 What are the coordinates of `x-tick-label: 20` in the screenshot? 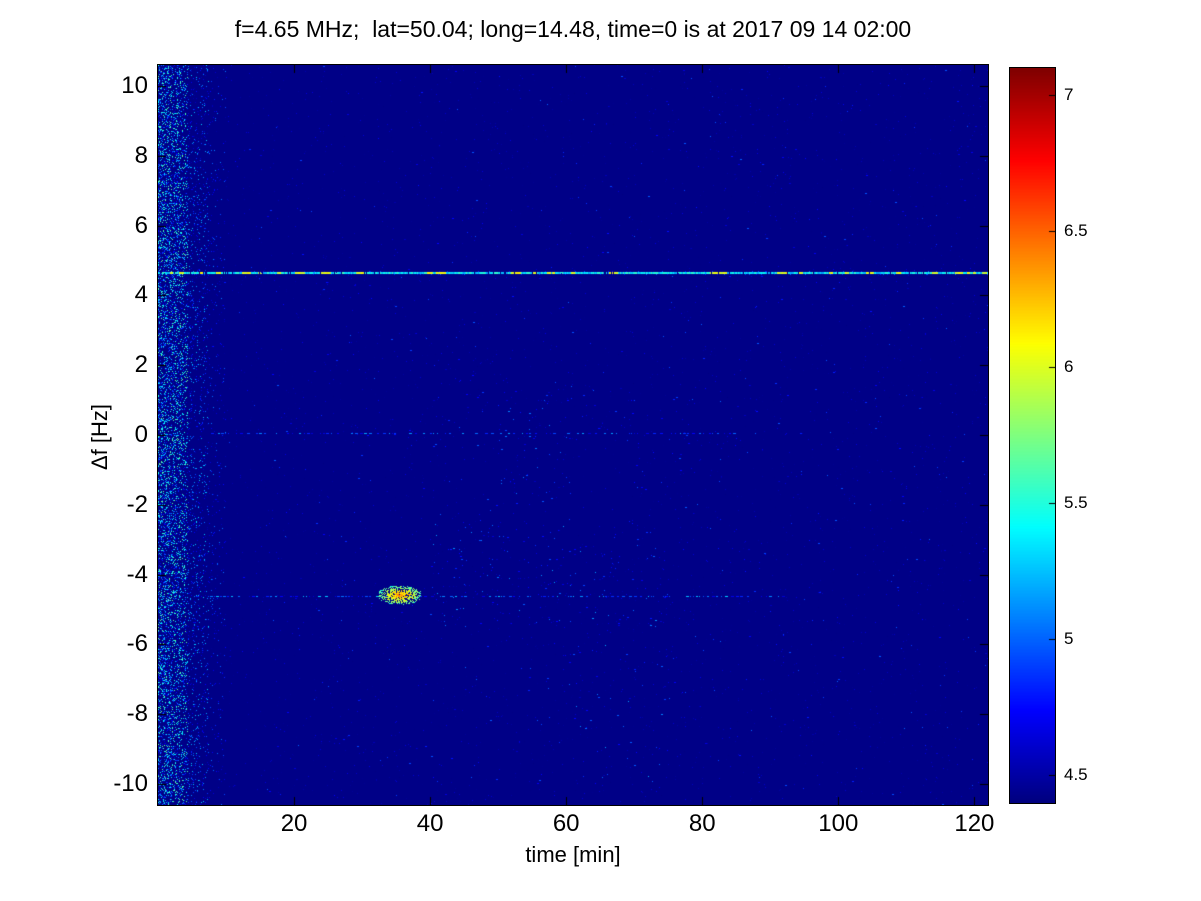 It's located at (294, 823).